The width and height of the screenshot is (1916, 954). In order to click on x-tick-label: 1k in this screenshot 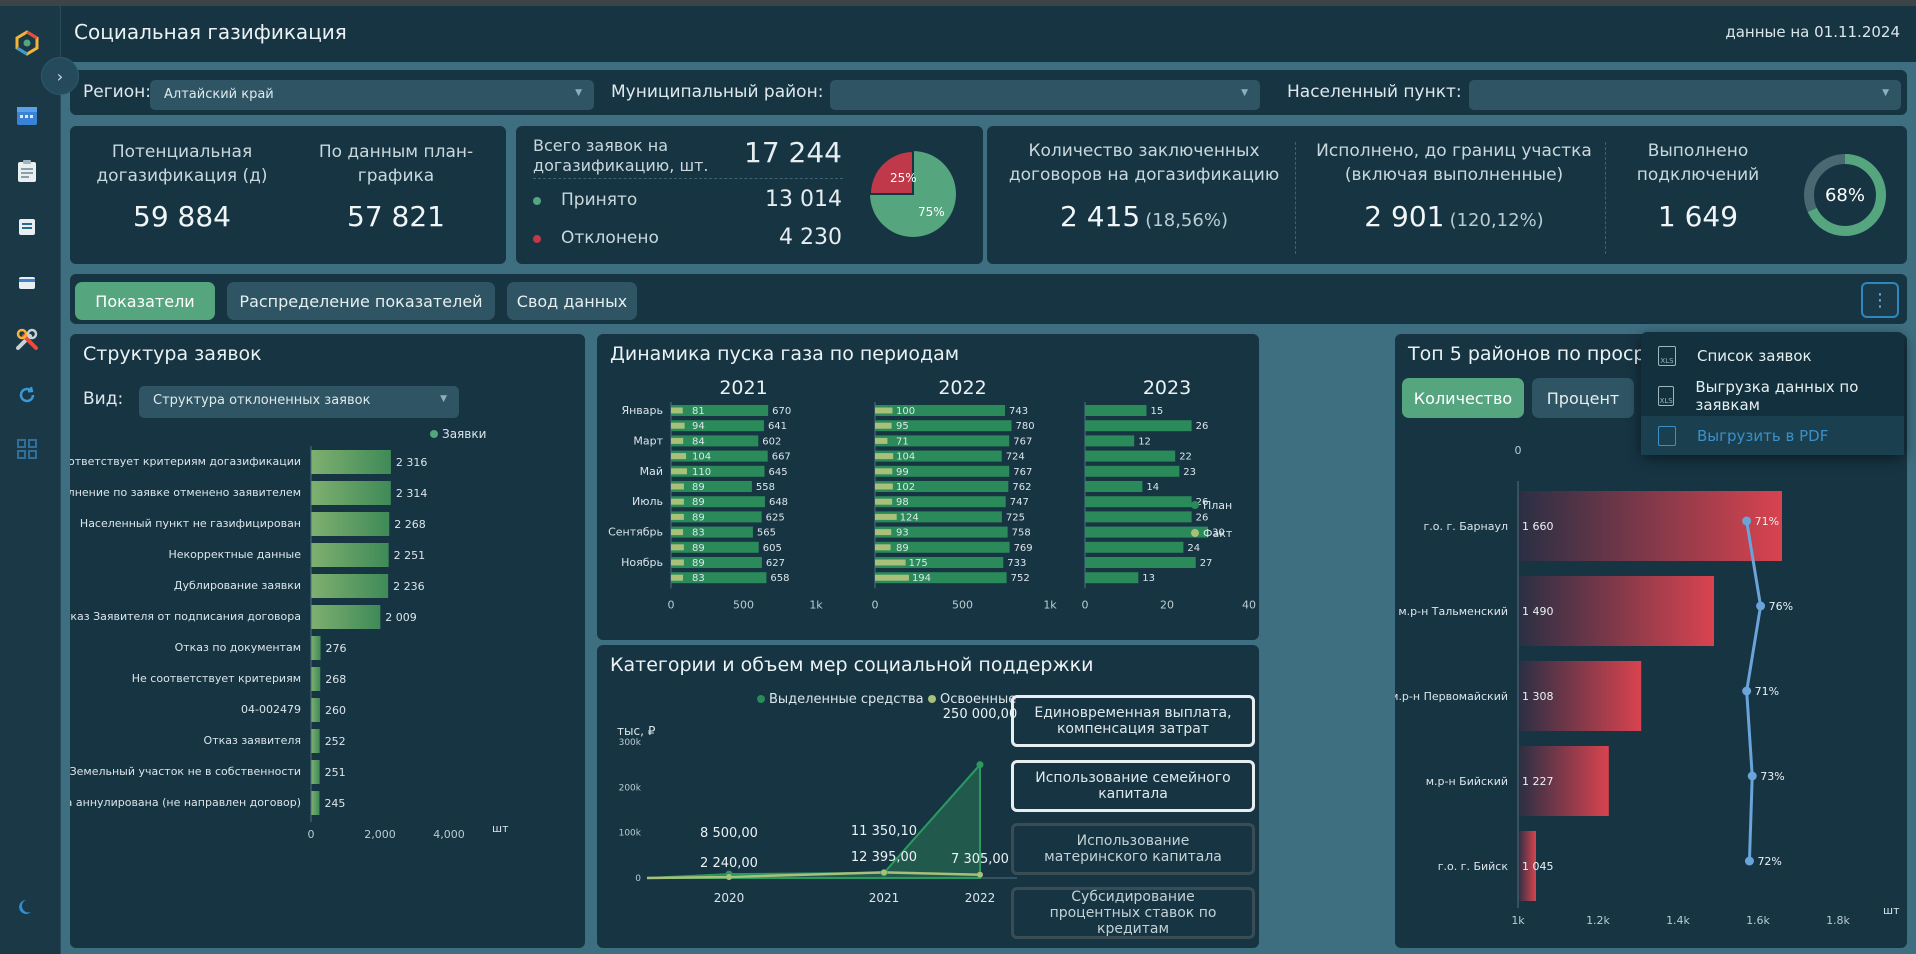, I will do `click(1050, 604)`.